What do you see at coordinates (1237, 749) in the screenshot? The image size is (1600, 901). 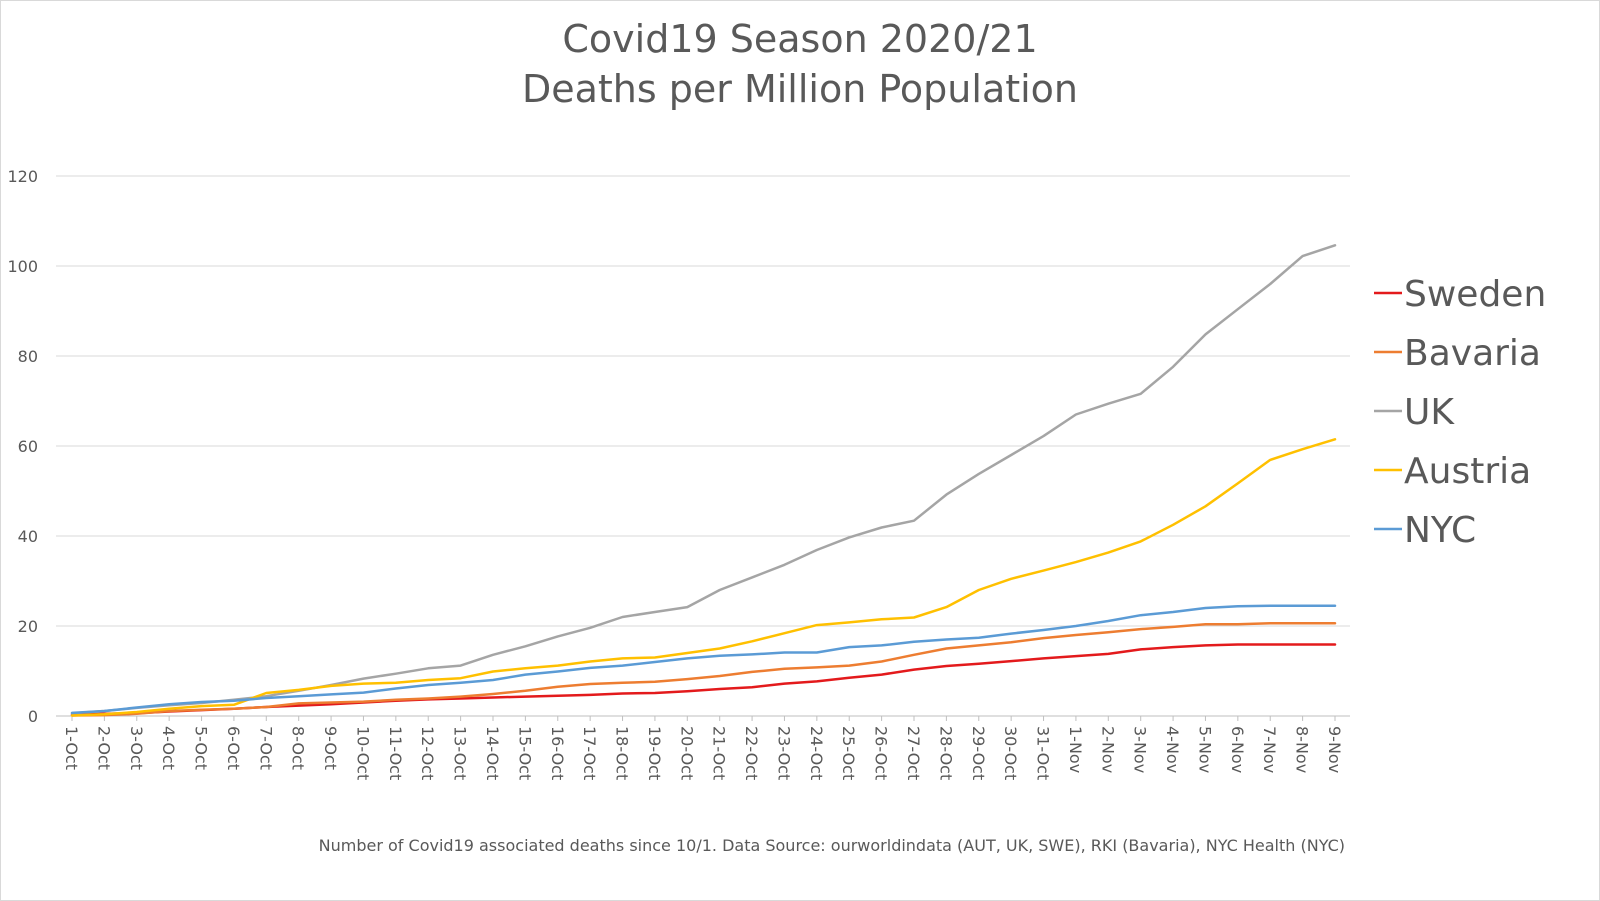 I see `x-tick-label: 6-Nov` at bounding box center [1237, 749].